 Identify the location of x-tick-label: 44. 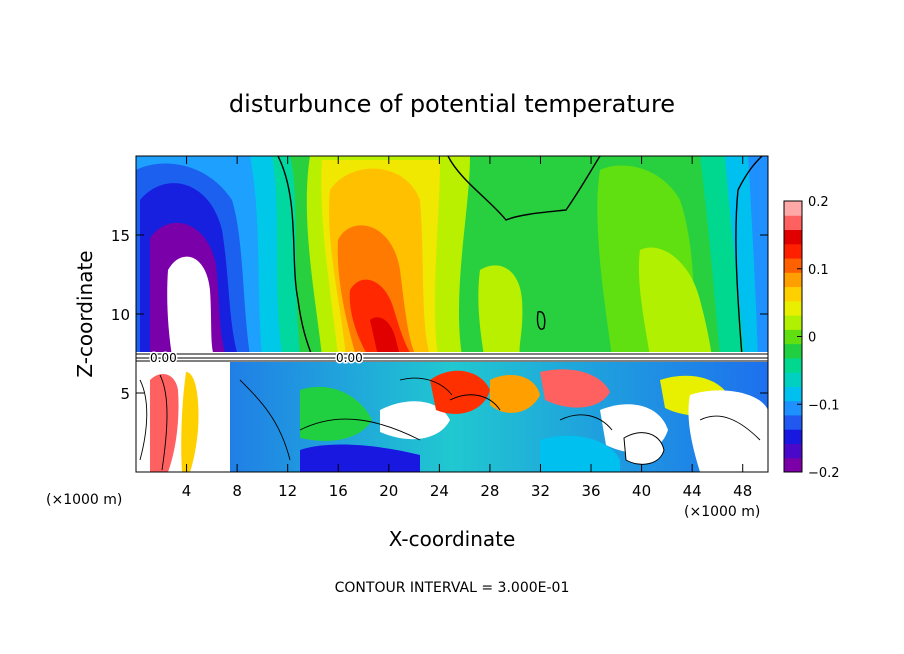
(692, 491).